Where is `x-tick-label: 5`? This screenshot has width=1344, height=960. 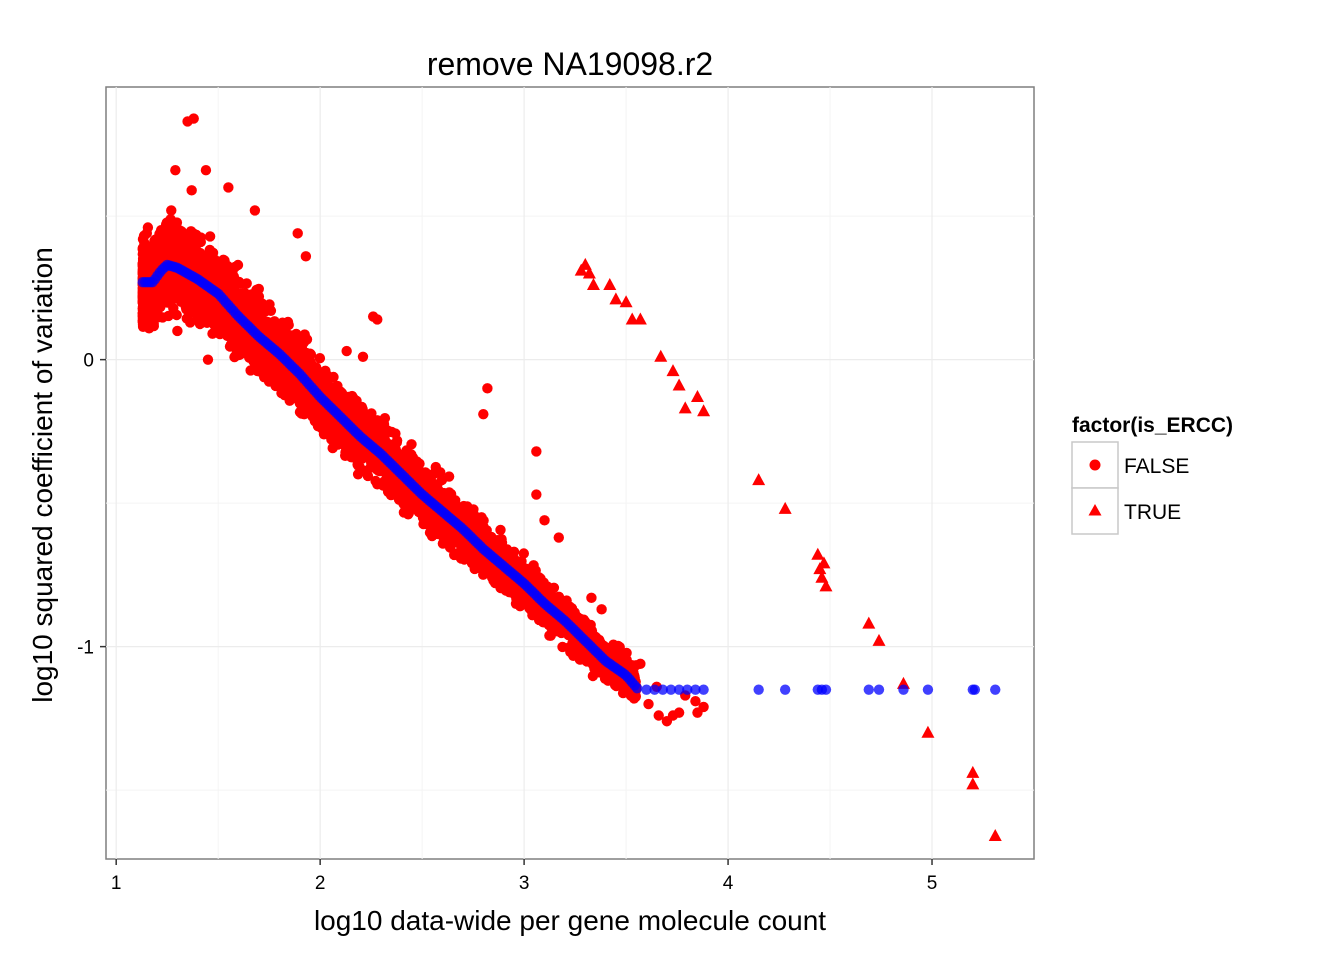 x-tick-label: 5 is located at coordinates (932, 883).